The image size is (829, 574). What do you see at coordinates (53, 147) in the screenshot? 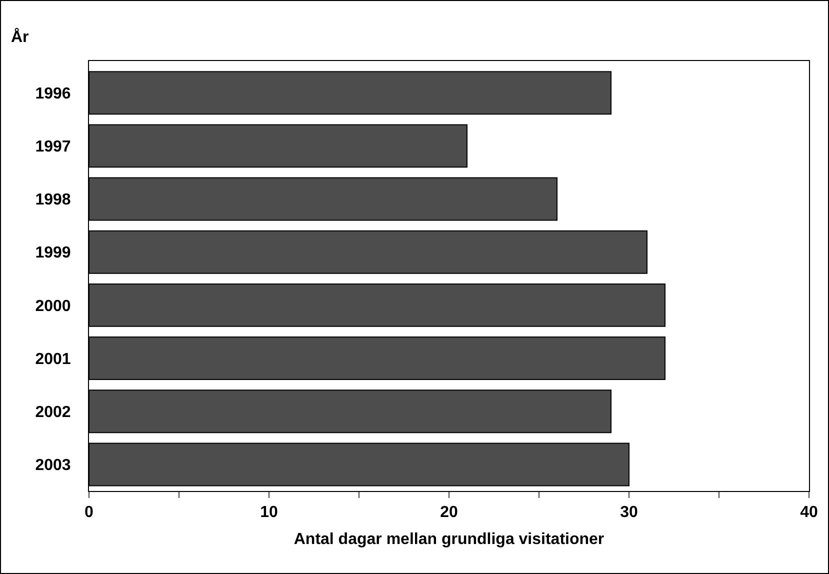
I see `y-tick-label: 1997` at bounding box center [53, 147].